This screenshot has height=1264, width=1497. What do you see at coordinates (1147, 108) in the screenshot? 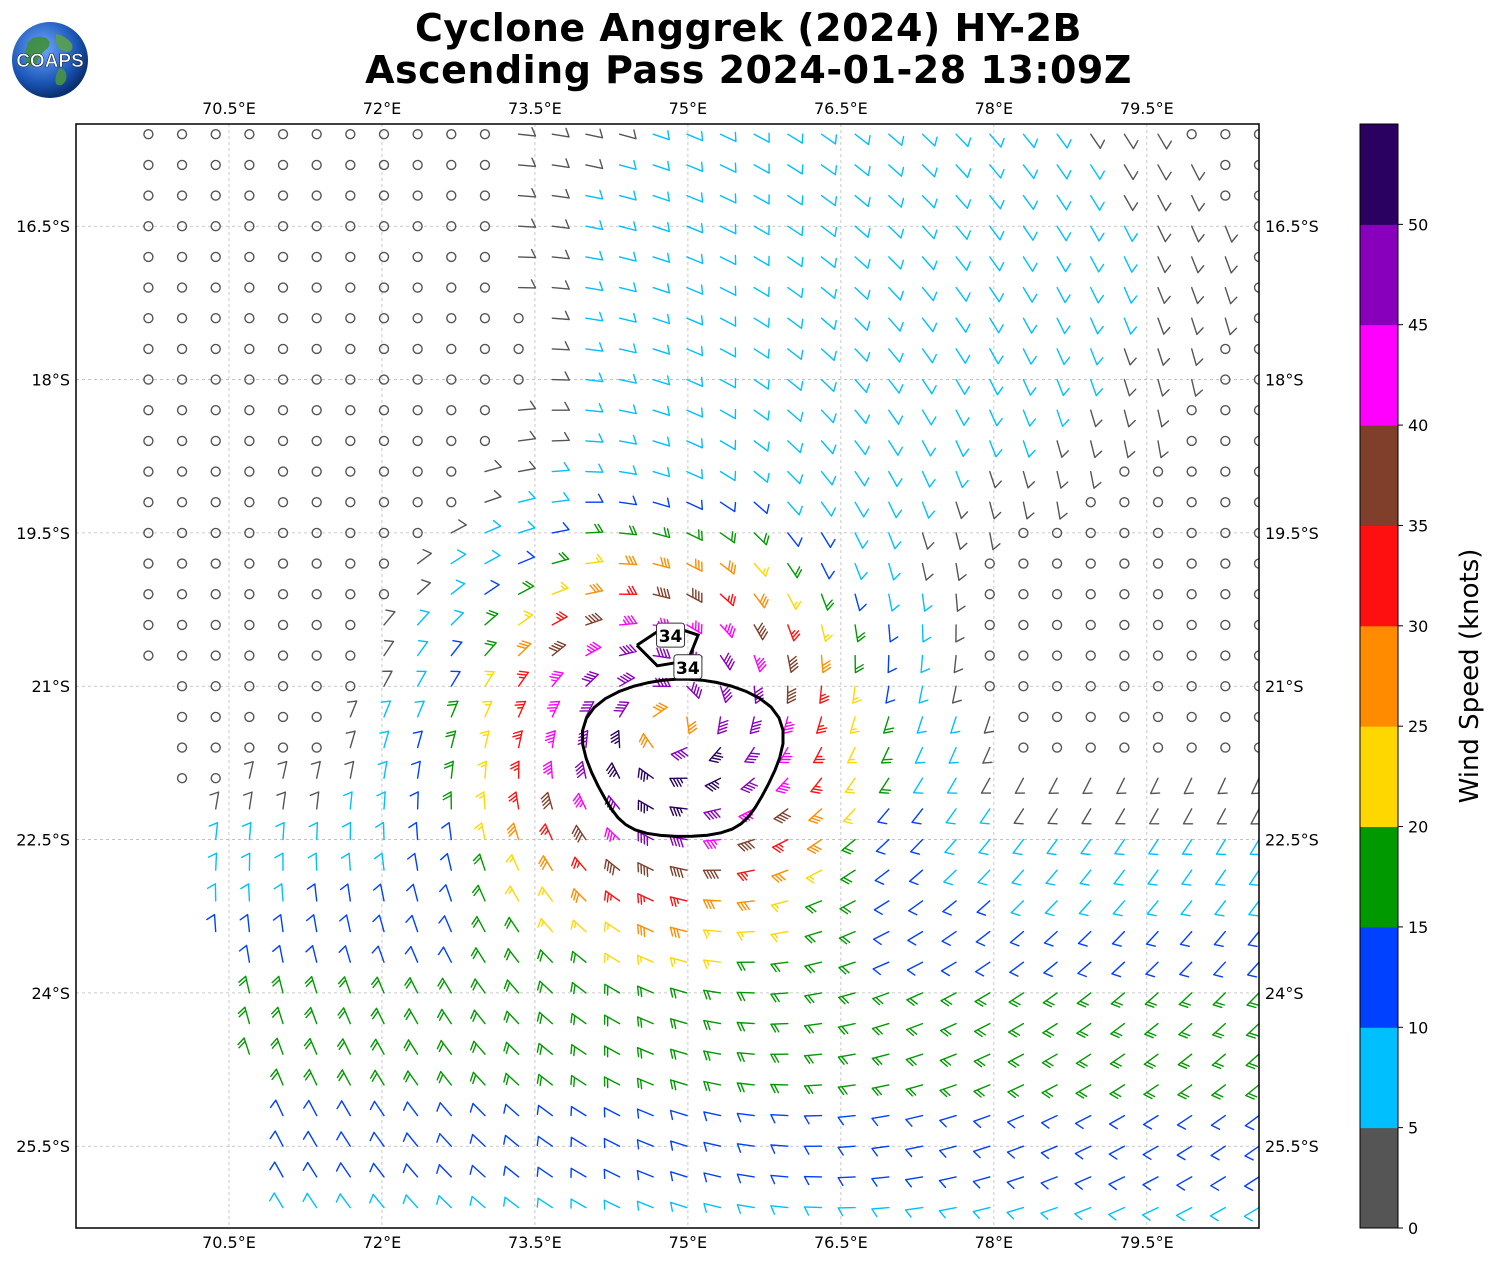
I see `lon-tick-label-top: 79.5°E` at bounding box center [1147, 108].